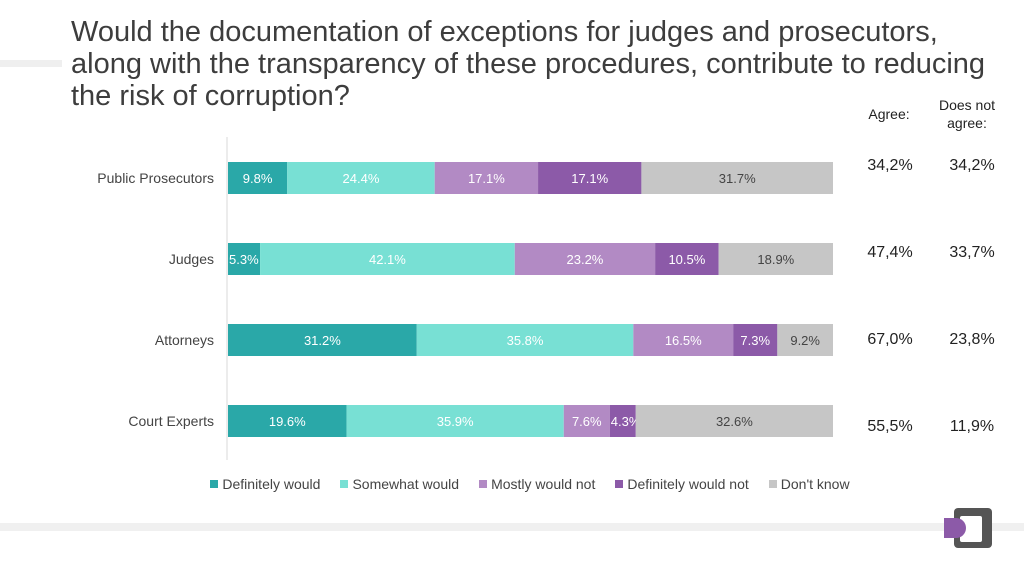 The height and width of the screenshot is (576, 1024). What do you see at coordinates (889, 114) in the screenshot?
I see `agree-header: Agree:` at bounding box center [889, 114].